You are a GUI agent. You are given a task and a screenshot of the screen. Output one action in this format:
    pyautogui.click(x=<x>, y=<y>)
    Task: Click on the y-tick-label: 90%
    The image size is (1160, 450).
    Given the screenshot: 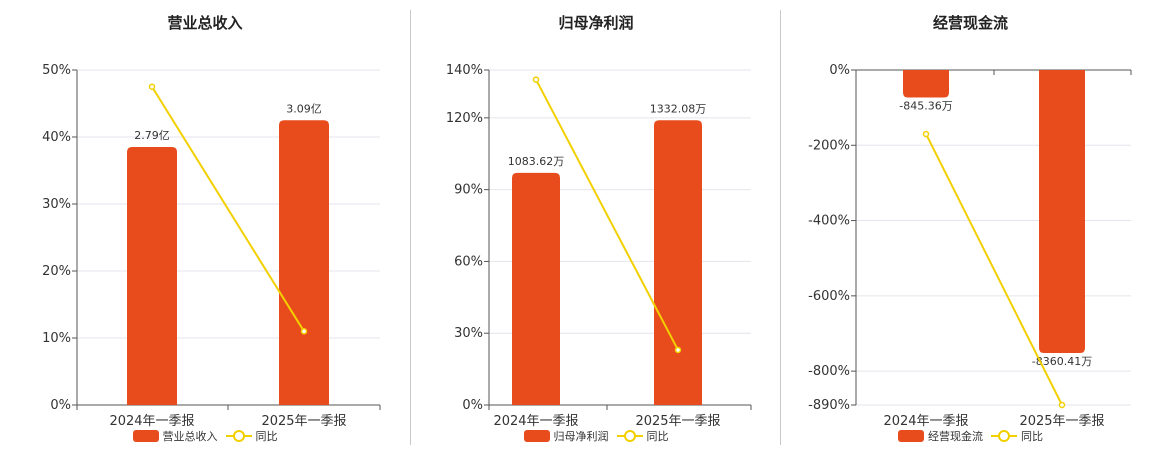 What is the action you would take?
    pyautogui.click(x=468, y=190)
    